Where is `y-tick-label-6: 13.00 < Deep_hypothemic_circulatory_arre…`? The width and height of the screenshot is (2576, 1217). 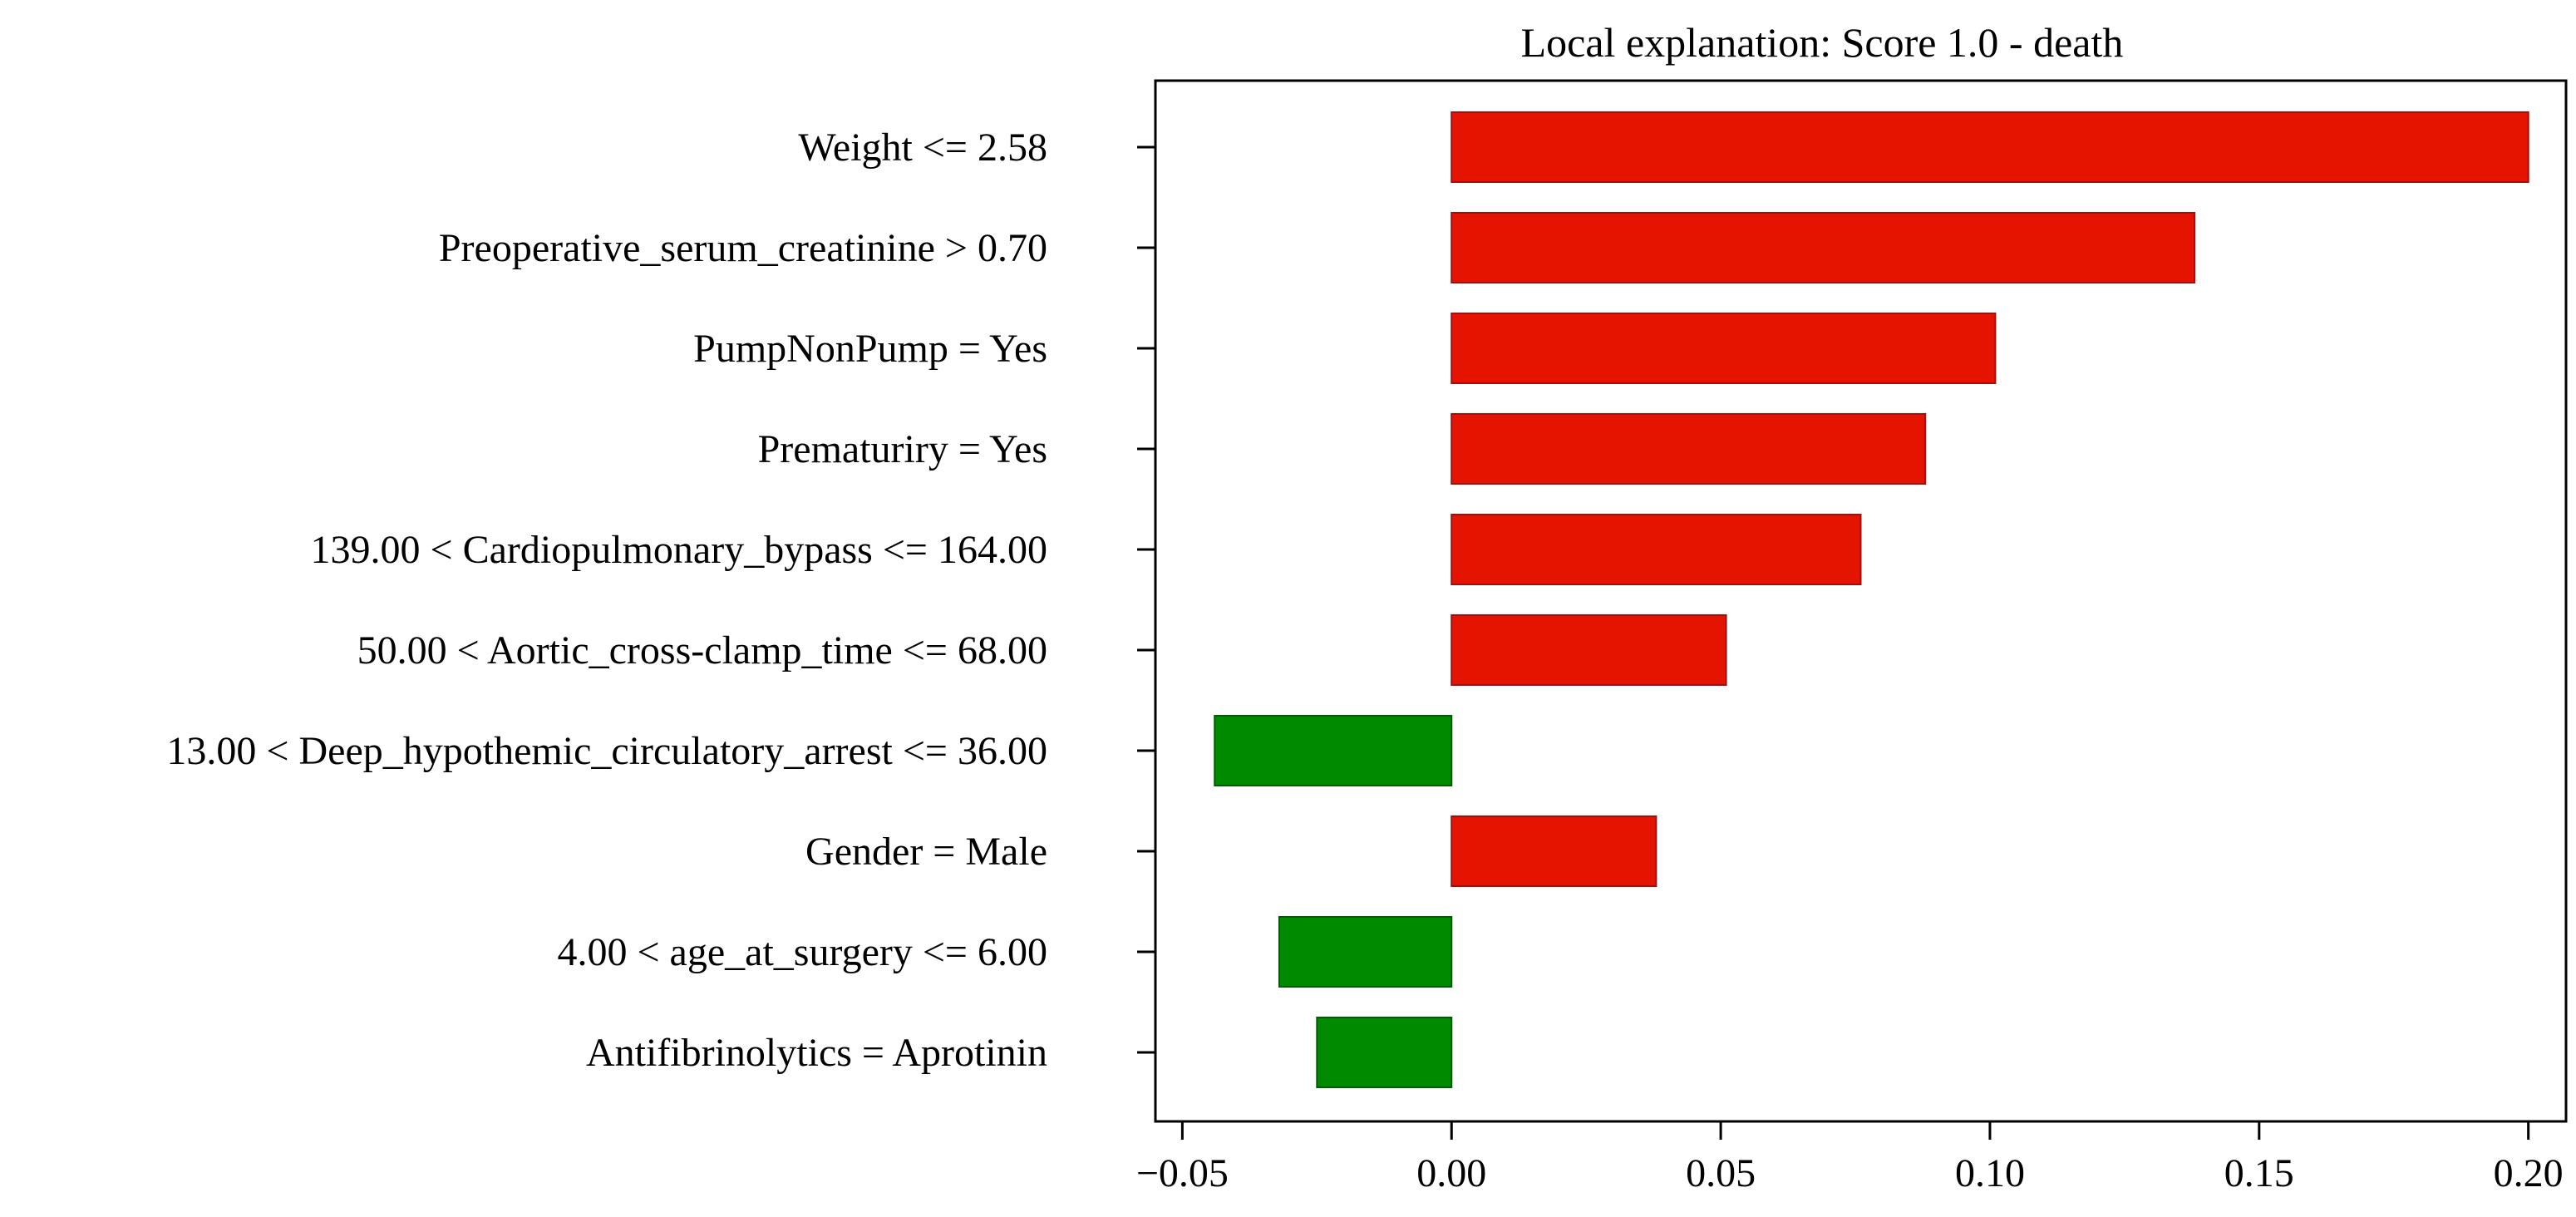
y-tick-label-6: 13.00 < Deep_hypothemic_circulatory_arre… is located at coordinates (606, 751).